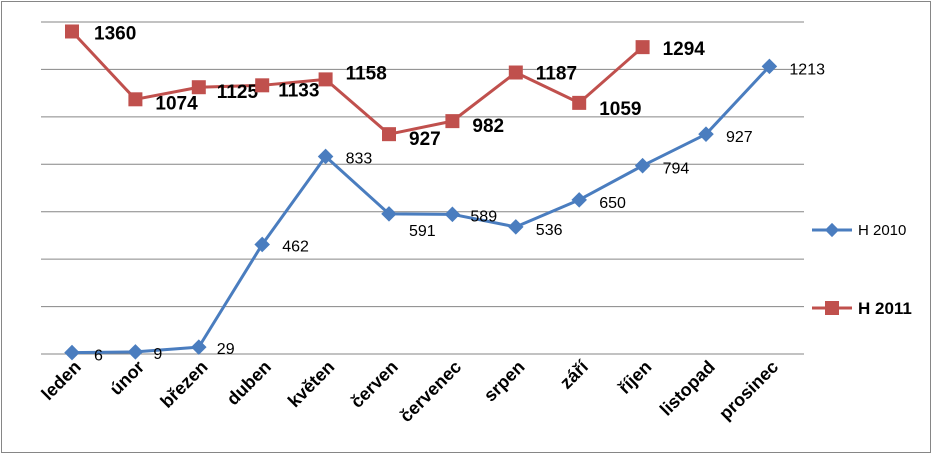 The height and width of the screenshot is (457, 932). I want to click on data-label-h-2010: 833, so click(359, 158).